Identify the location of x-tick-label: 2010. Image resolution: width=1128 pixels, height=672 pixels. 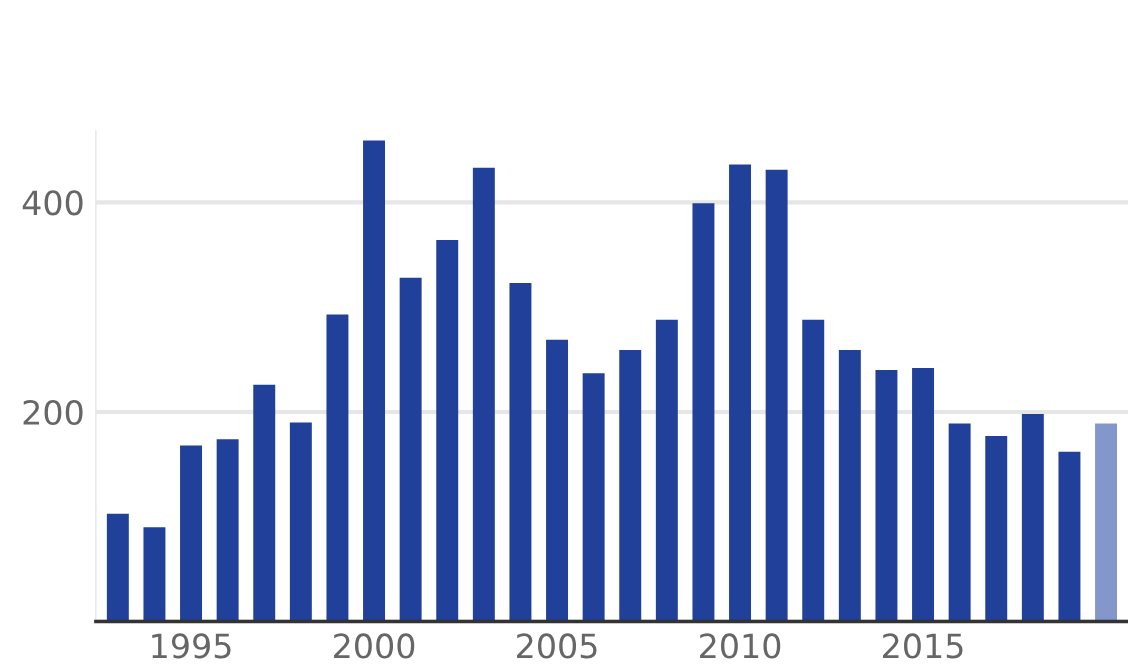
(740, 646).